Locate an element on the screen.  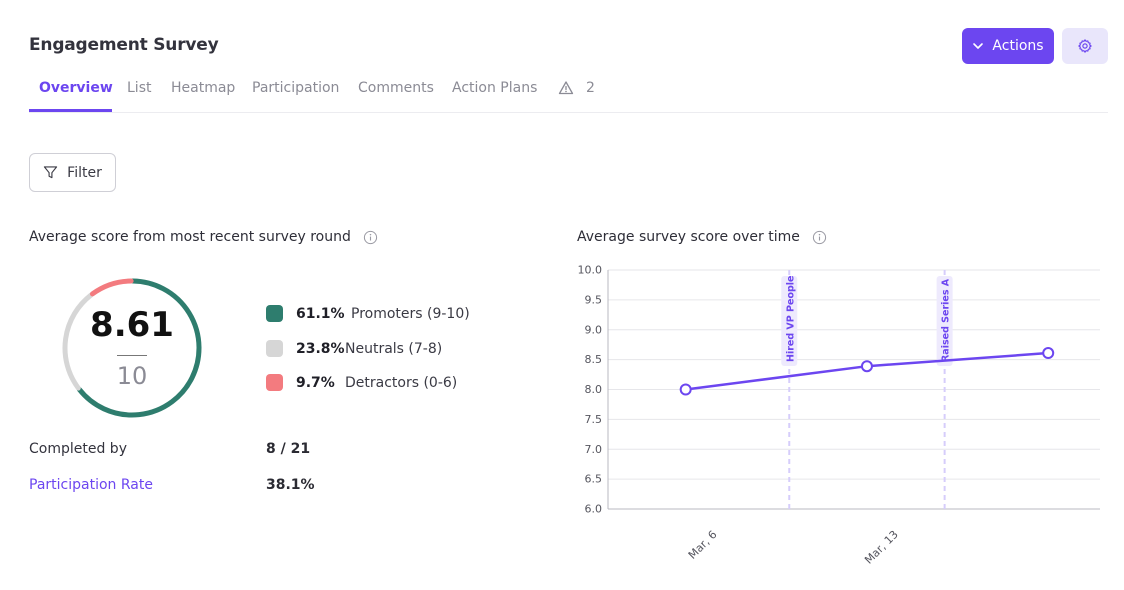
promoters-arc is located at coordinates (139, 348).